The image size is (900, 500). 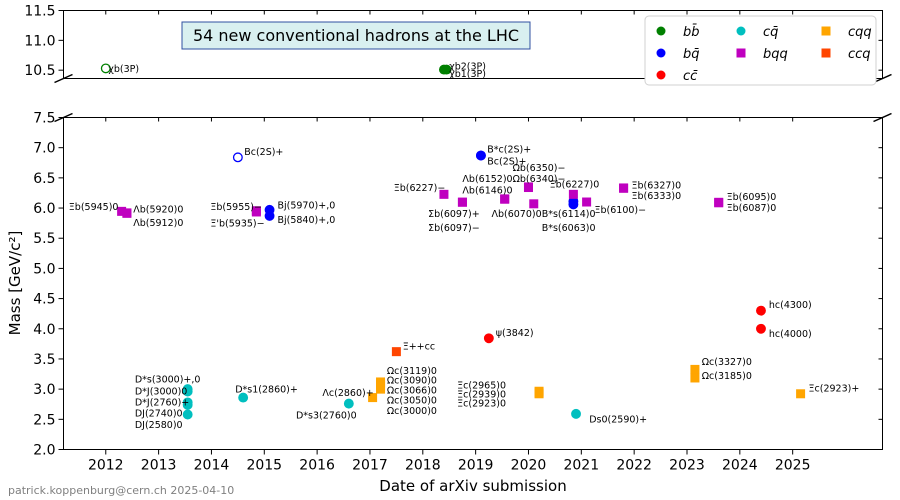 What do you see at coordinates (158, 223) in the screenshot?
I see `point-label: Λb(5912)0` at bounding box center [158, 223].